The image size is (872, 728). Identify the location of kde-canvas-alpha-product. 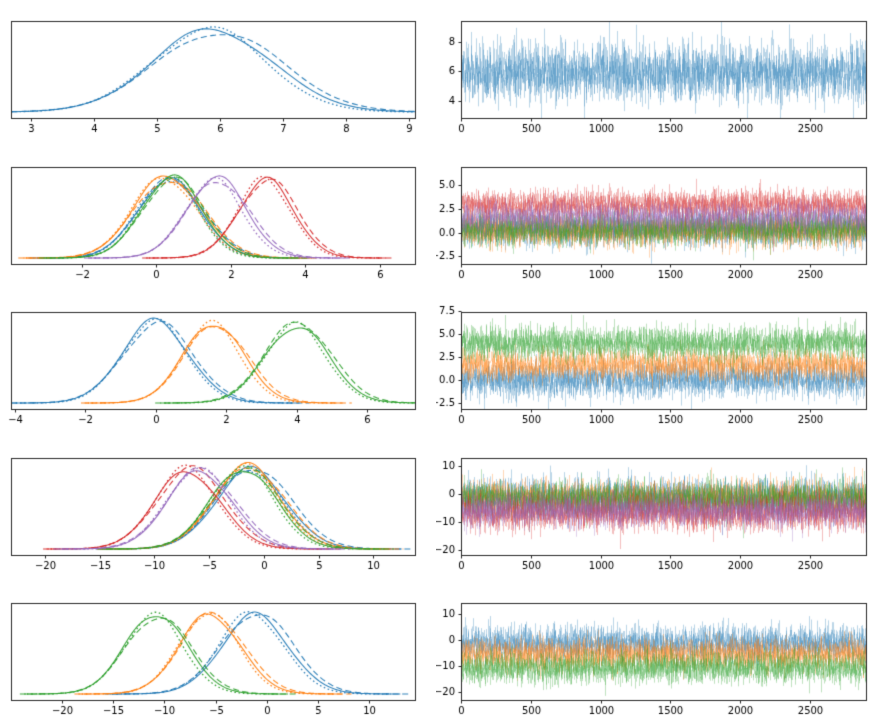
(218, 219).